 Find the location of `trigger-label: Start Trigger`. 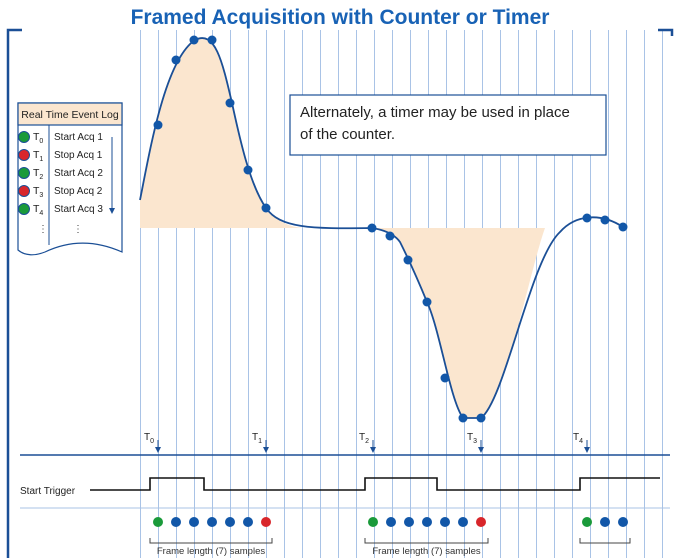

trigger-label: Start Trigger is located at coordinates (48, 491).